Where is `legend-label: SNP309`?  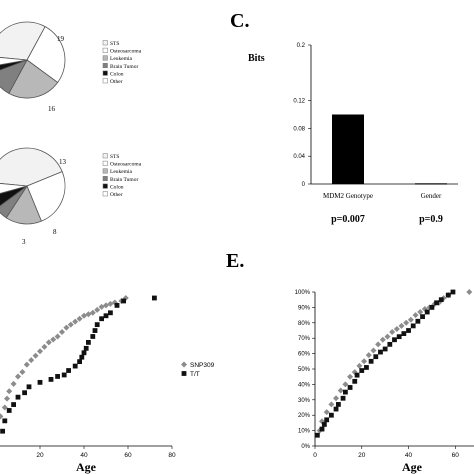
legend-label: SNP309 is located at coordinates (202, 365).